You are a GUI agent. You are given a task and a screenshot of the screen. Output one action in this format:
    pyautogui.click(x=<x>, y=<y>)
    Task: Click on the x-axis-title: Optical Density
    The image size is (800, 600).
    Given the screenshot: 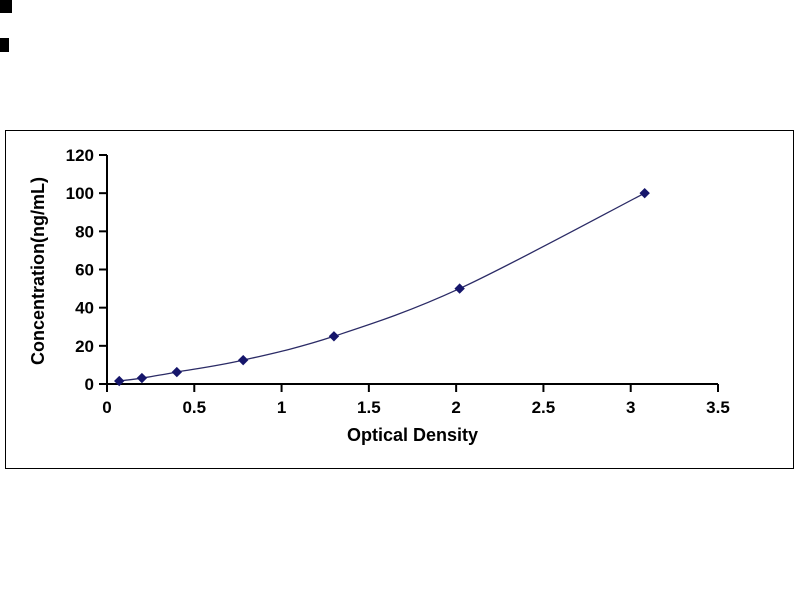 What is the action you would take?
    pyautogui.click(x=412, y=435)
    